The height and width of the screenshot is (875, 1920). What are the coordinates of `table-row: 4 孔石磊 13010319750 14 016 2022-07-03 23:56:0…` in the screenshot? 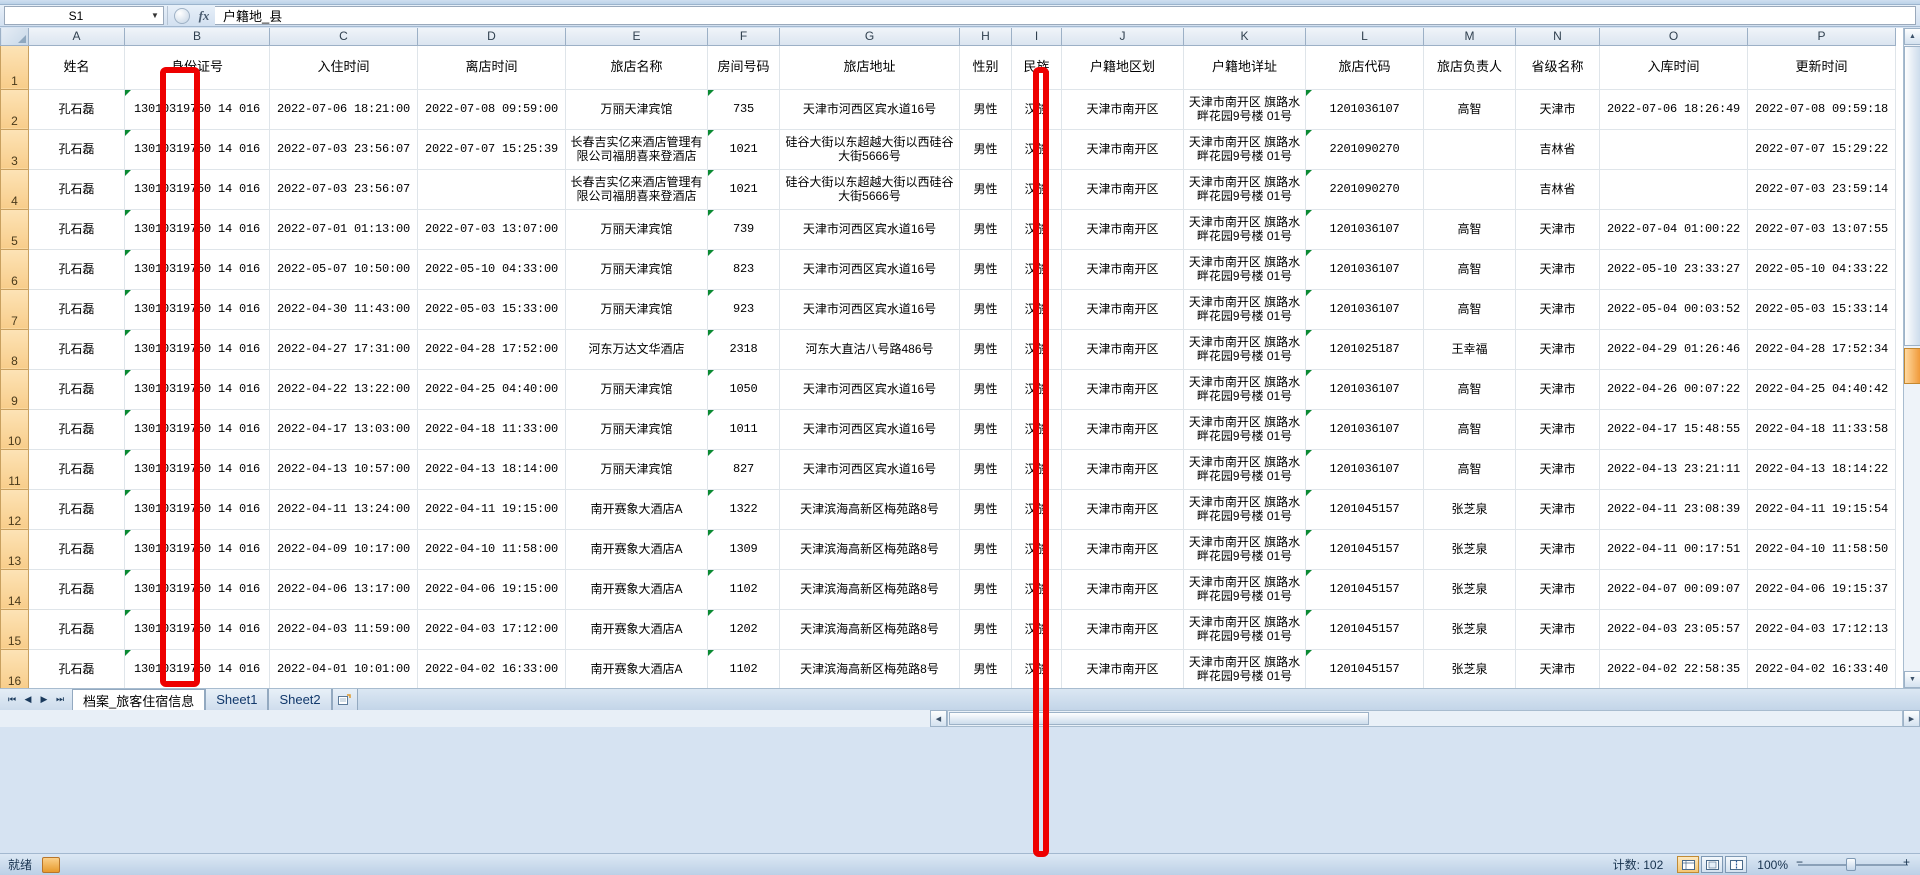 It's located at (948, 189).